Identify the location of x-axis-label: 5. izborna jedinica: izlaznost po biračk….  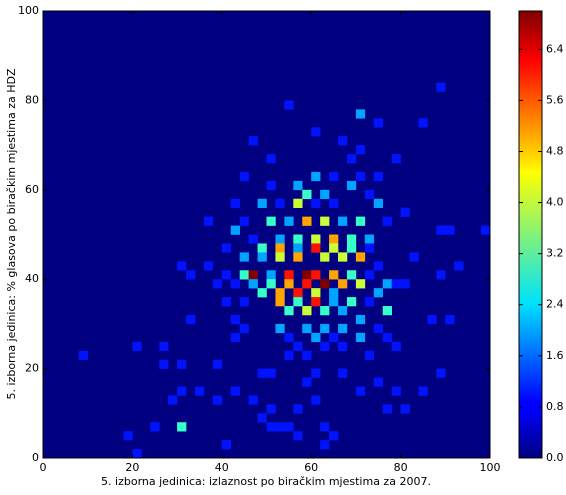
(266, 481).